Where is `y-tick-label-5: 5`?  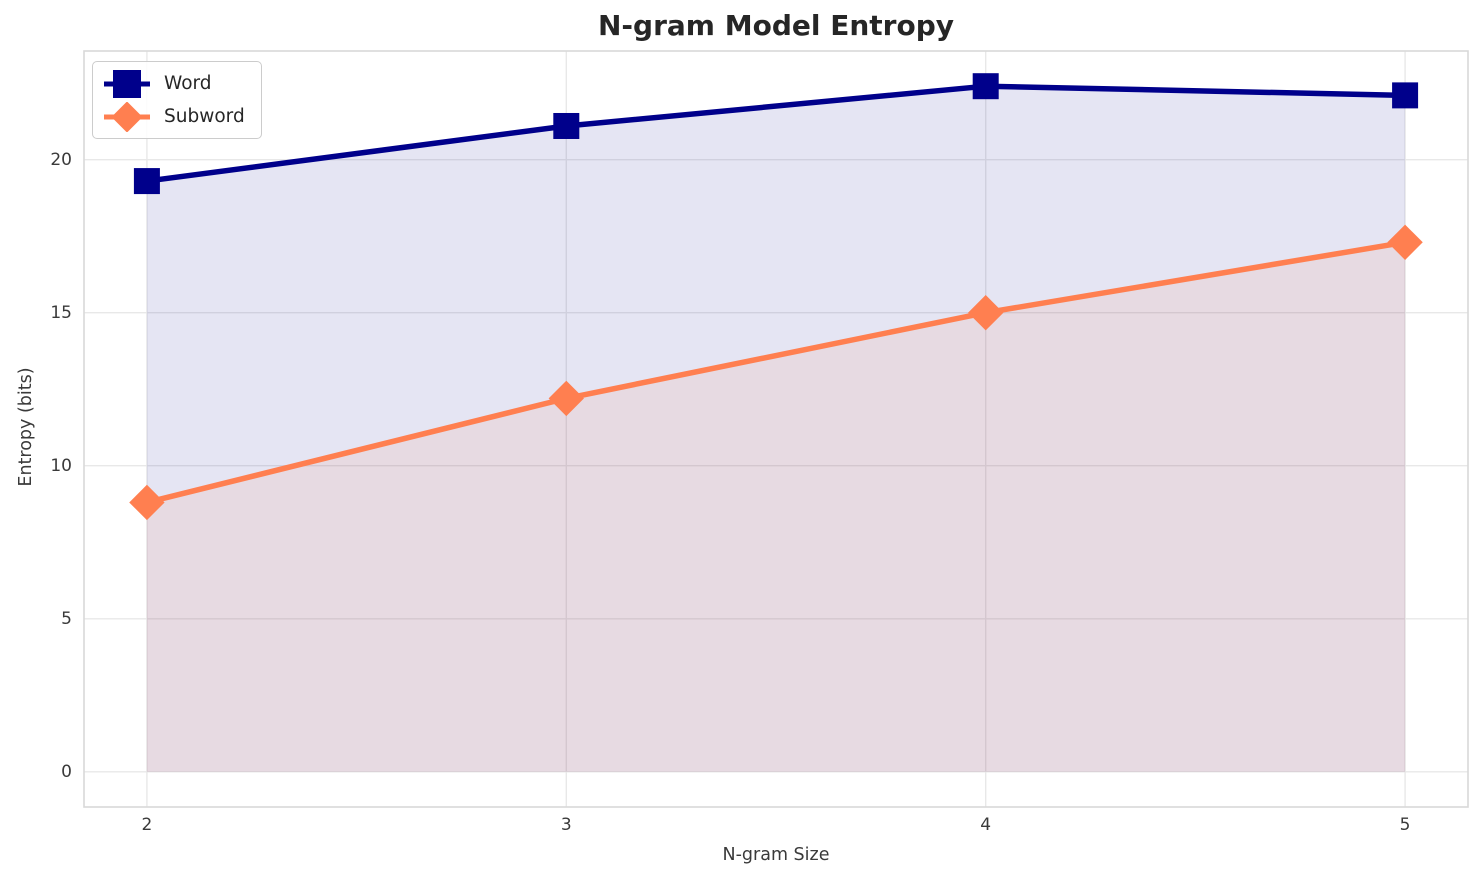 y-tick-label-5: 5 is located at coordinates (66, 618).